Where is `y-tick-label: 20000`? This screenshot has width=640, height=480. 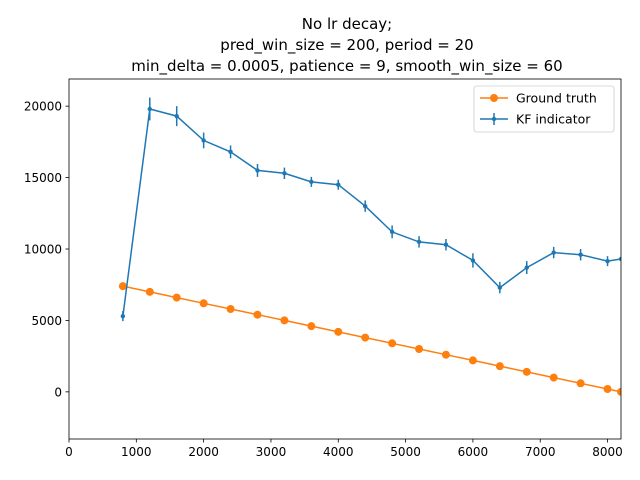 y-tick-label: 20000 is located at coordinates (43, 107).